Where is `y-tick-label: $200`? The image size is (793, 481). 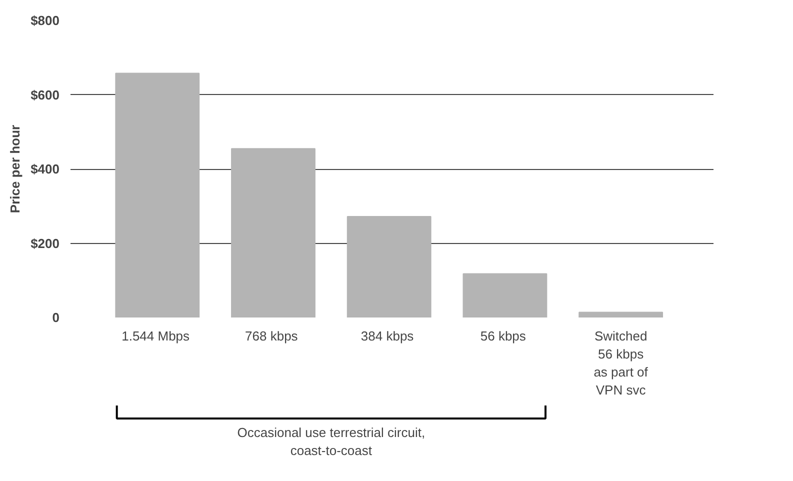
y-tick-label: $200 is located at coordinates (45, 243).